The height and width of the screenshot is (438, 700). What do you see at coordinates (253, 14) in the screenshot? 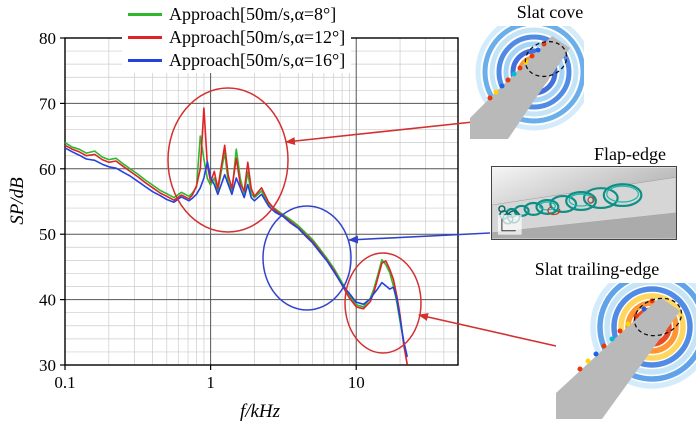
I see `legend-label-alpha8: Approach[50m/s,α=8°]` at bounding box center [253, 14].